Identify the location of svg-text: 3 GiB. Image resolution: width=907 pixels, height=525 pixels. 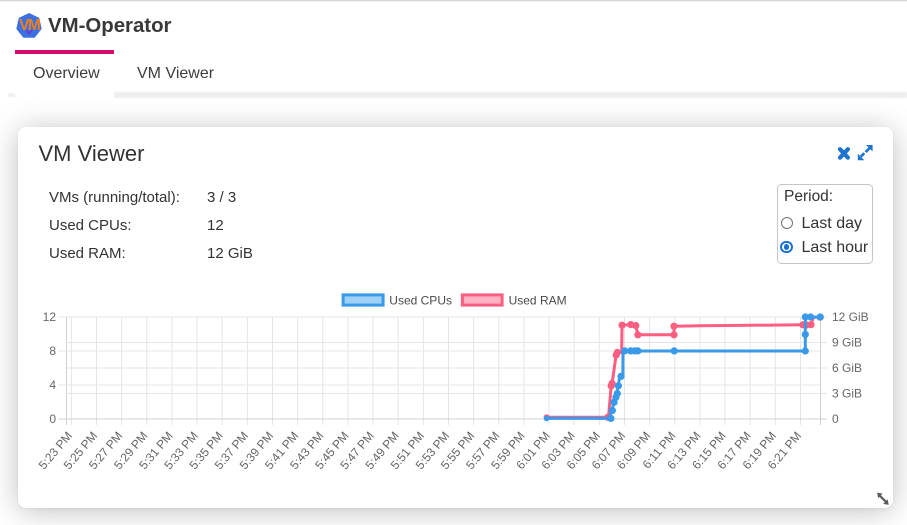
(847, 394).